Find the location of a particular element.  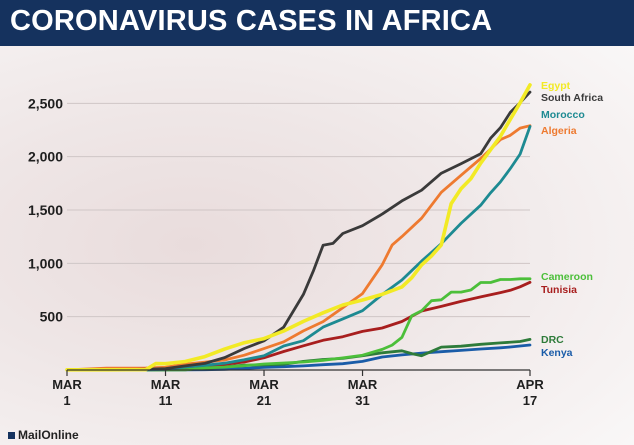

legend-label: Morocco is located at coordinates (563, 115).